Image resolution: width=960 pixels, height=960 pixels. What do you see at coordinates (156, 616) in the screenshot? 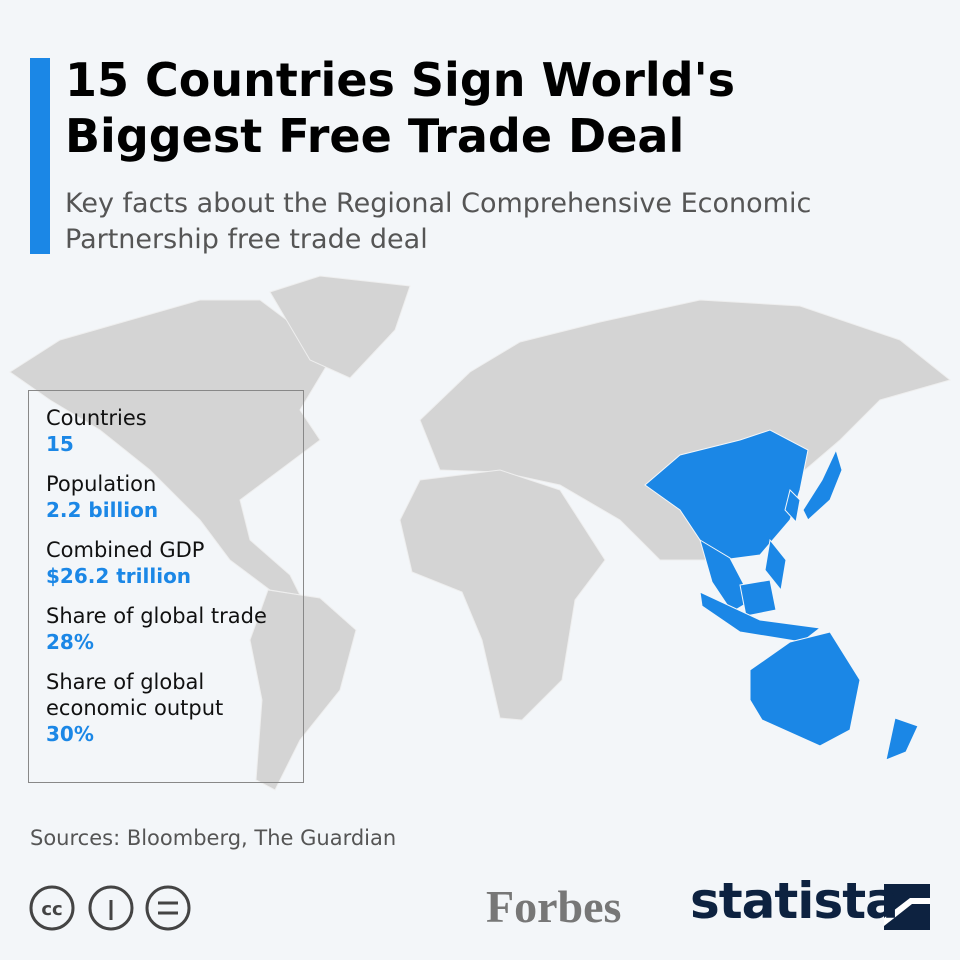
I see `fact-label: Share of global trade` at bounding box center [156, 616].